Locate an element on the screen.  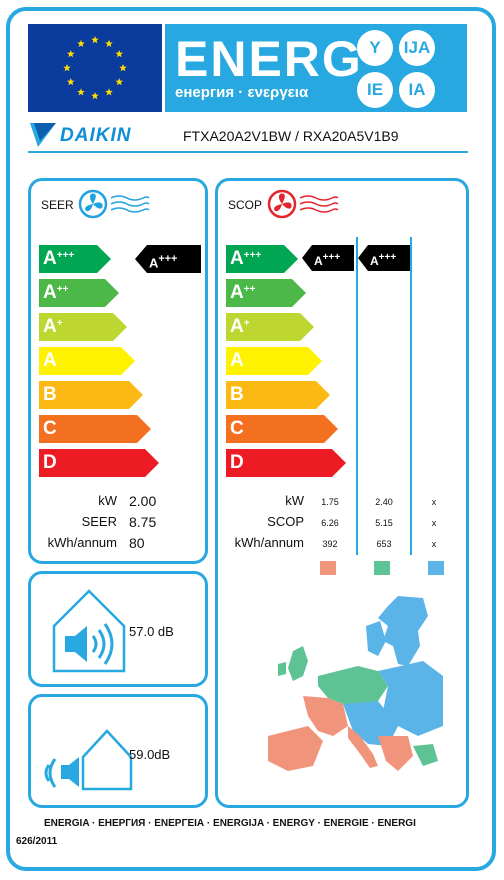
seer-rating-badge: A+++ is located at coordinates (168, 259).